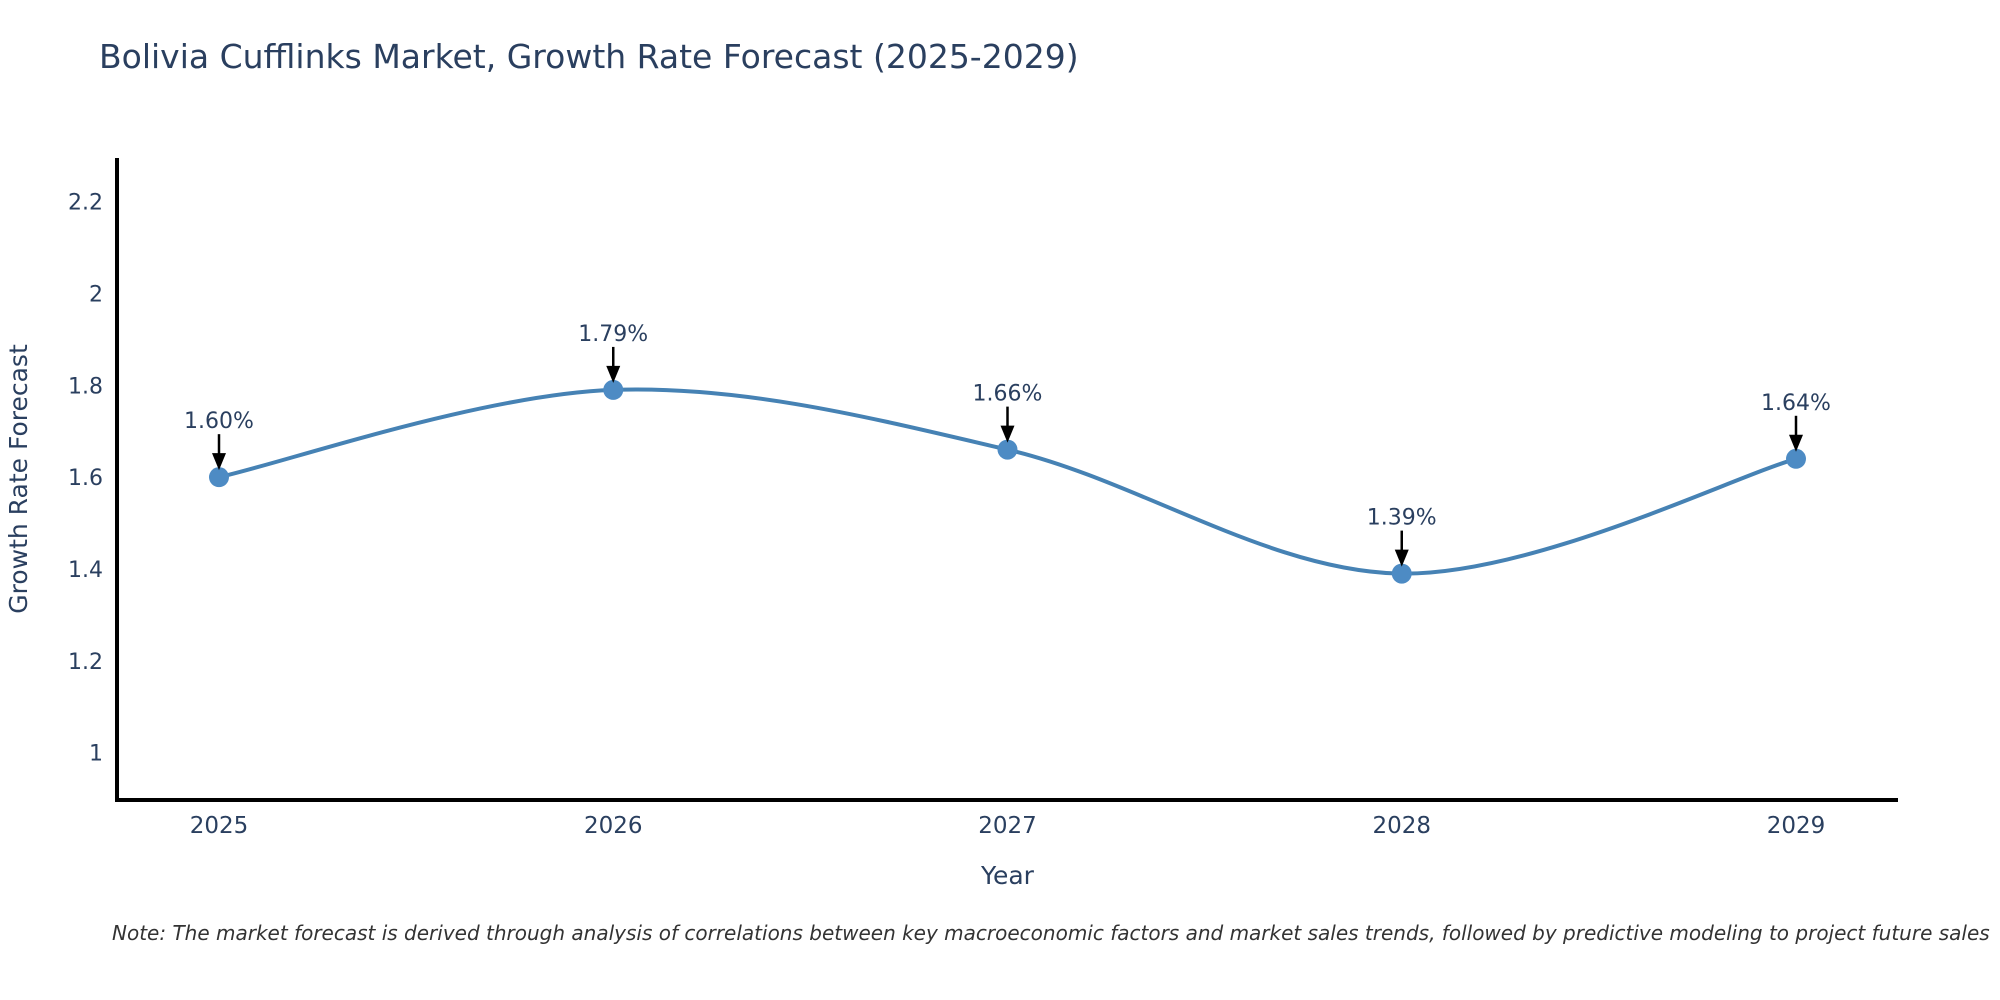 The width and height of the screenshot is (2000, 1000). Describe the element at coordinates (1007, 826) in the screenshot. I see `x-tick-label: 2027` at that location.